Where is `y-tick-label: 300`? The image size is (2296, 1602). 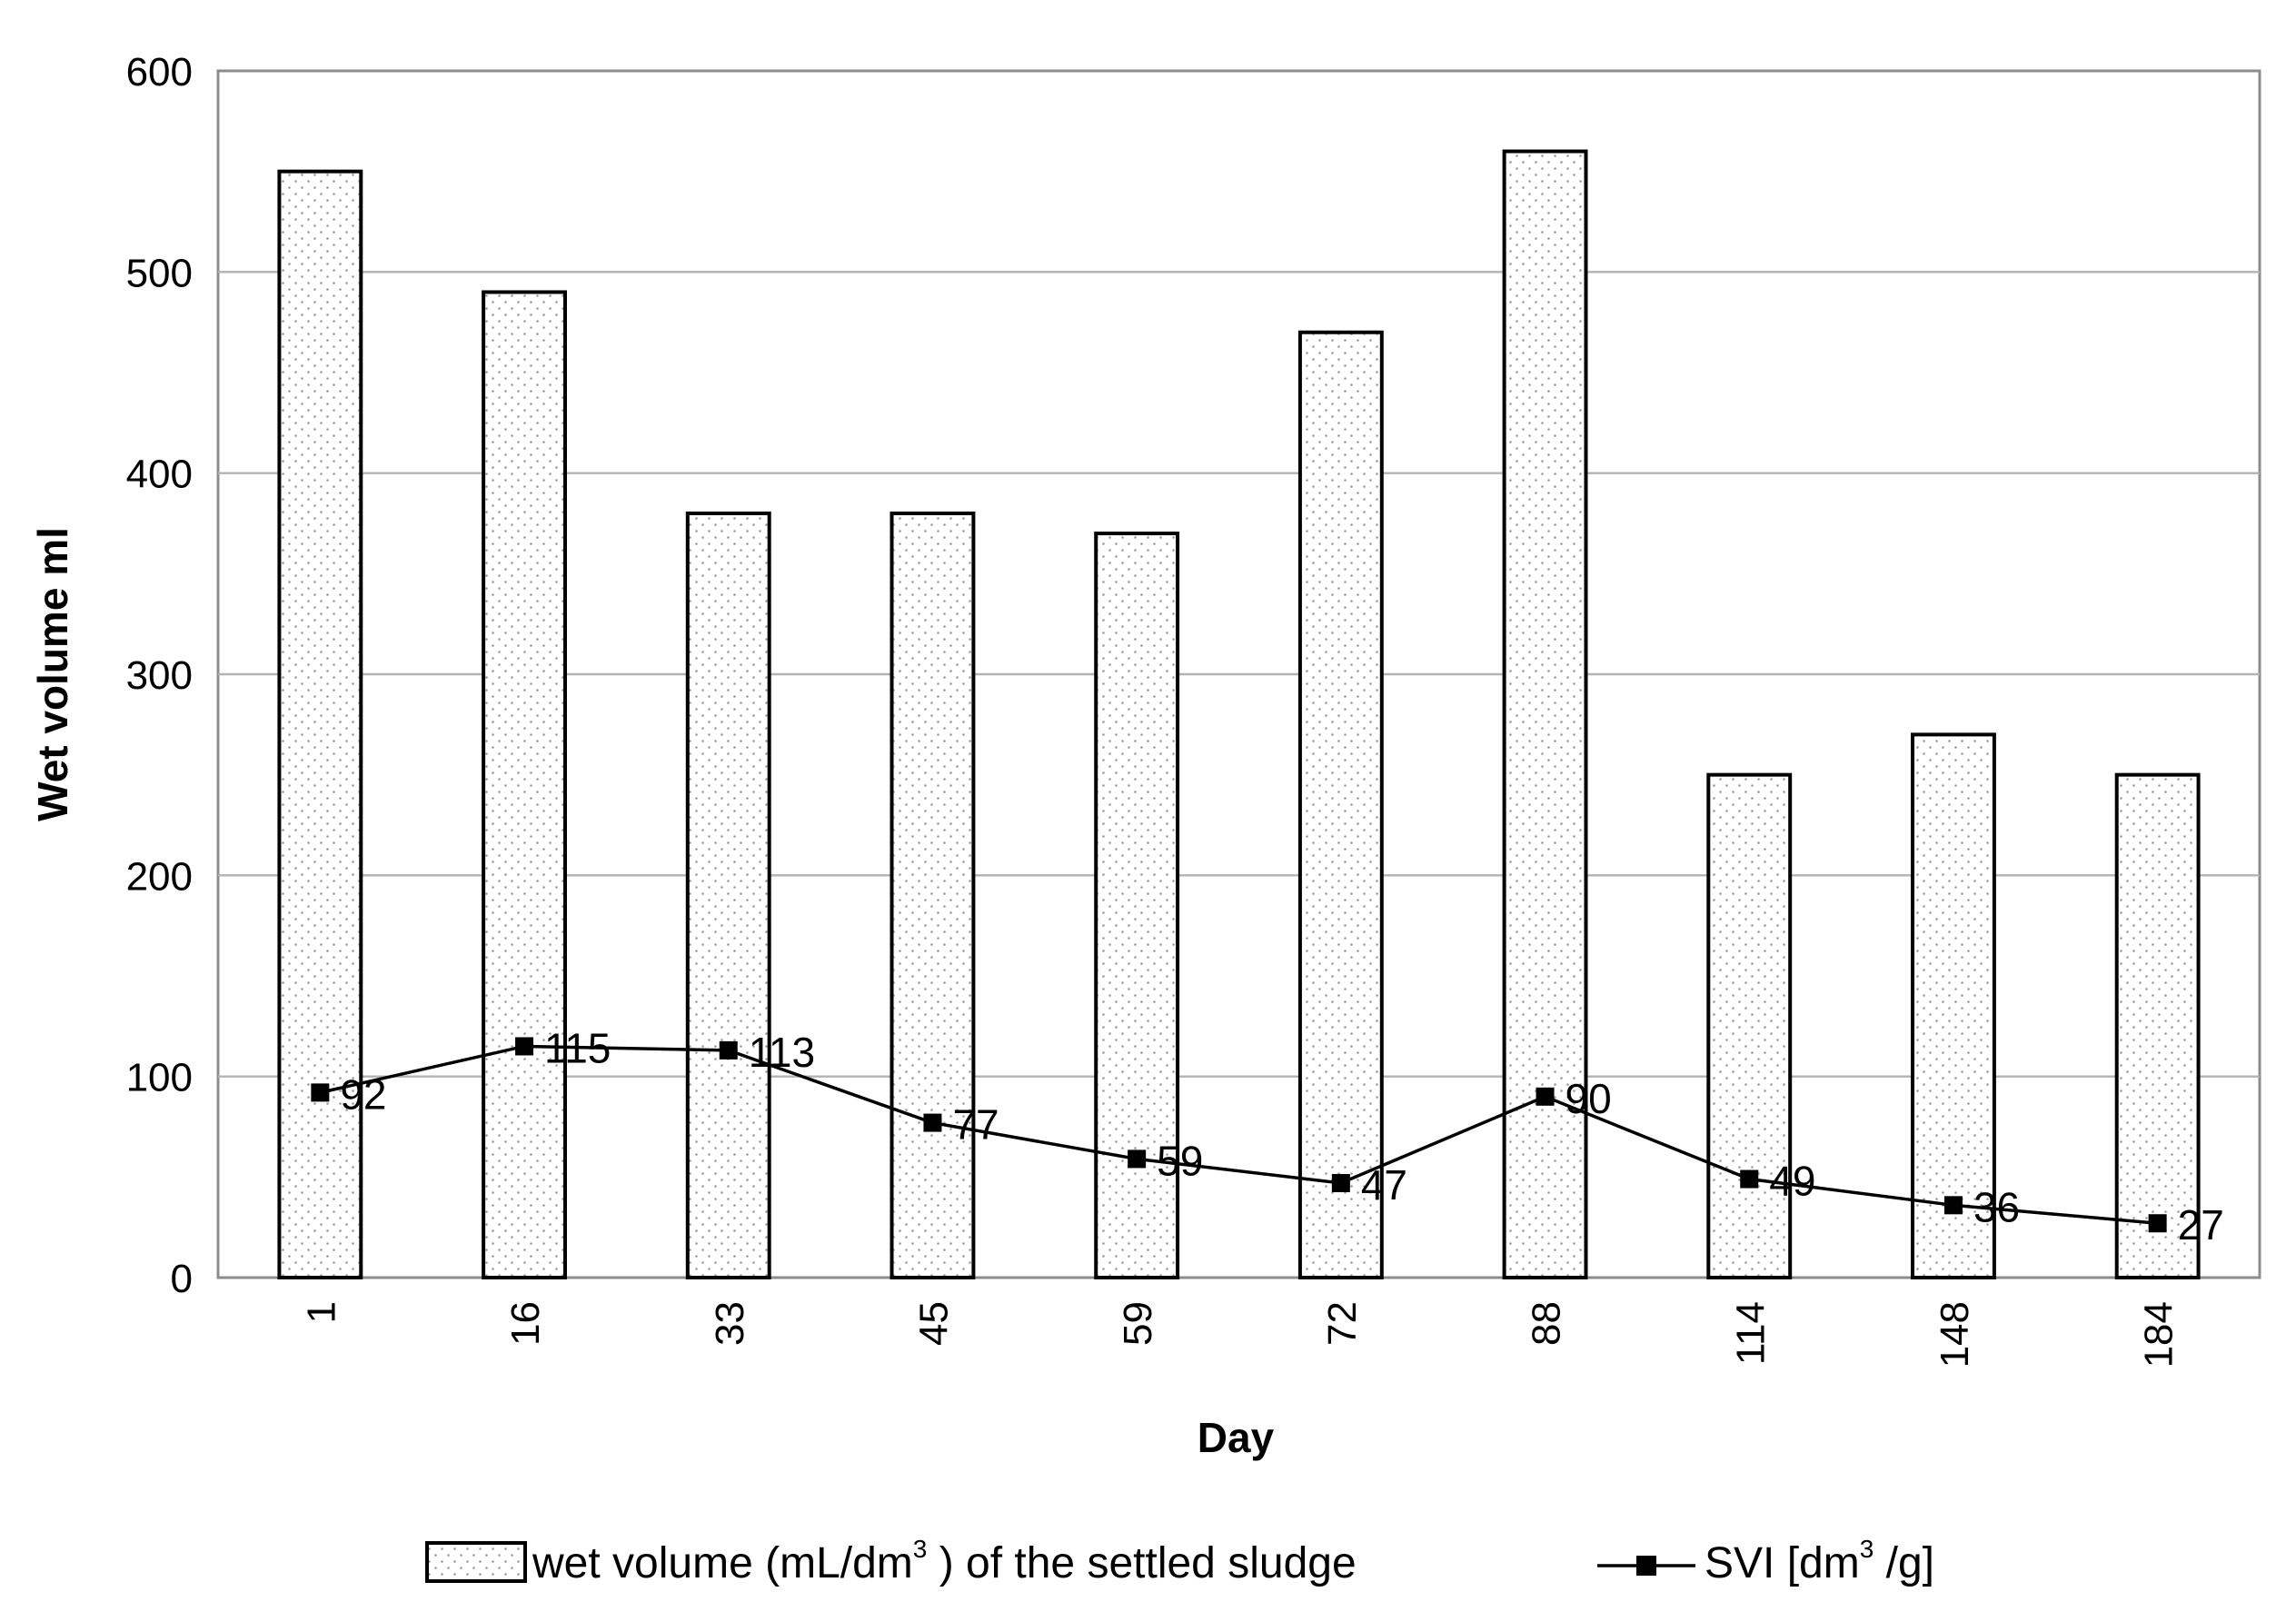 y-tick-label: 300 is located at coordinates (159, 675).